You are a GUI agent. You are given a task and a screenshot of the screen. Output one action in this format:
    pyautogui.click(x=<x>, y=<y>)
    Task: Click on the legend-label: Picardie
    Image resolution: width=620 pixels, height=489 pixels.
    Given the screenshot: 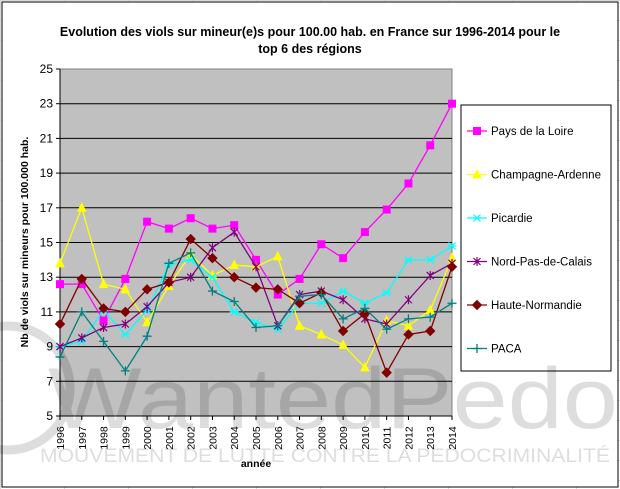 What is the action you would take?
    pyautogui.click(x=512, y=219)
    